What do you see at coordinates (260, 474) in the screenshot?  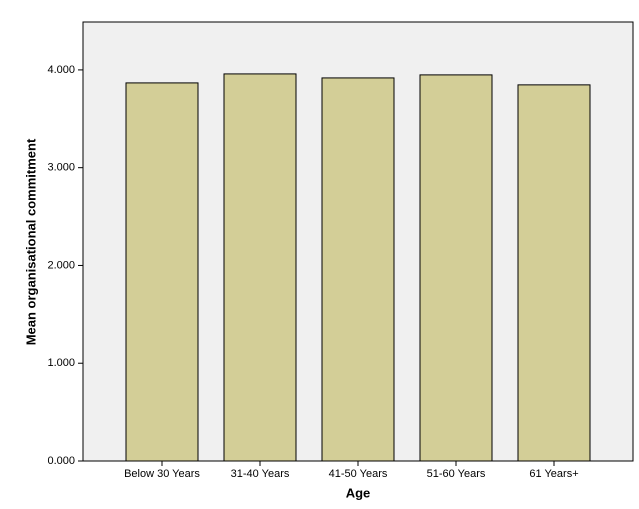 I see `x-tick-label: 31-40 Years` at bounding box center [260, 474].